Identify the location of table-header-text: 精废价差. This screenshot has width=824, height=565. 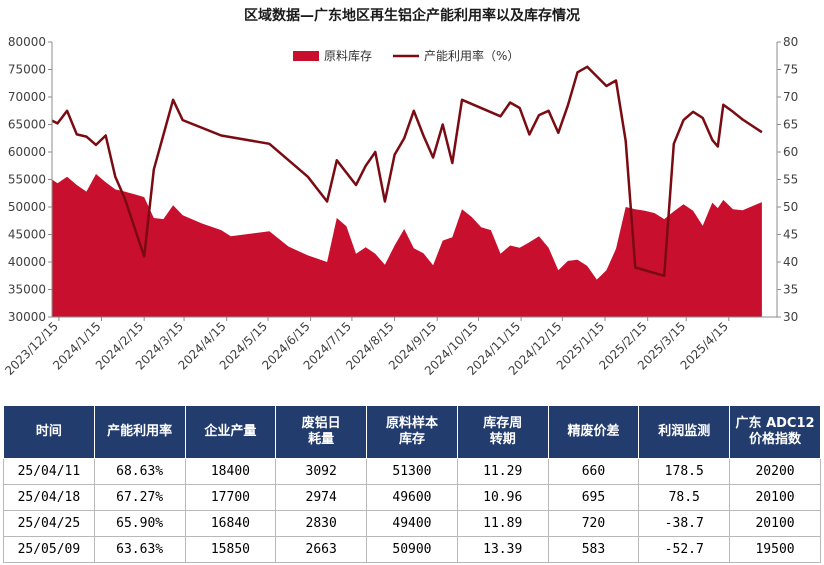
(593, 431).